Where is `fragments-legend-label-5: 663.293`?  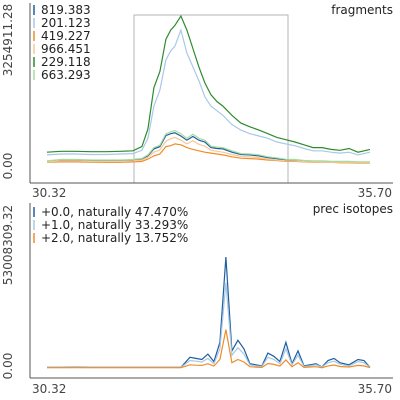
fragments-legend-label-5: 663.293 is located at coordinates (66, 75).